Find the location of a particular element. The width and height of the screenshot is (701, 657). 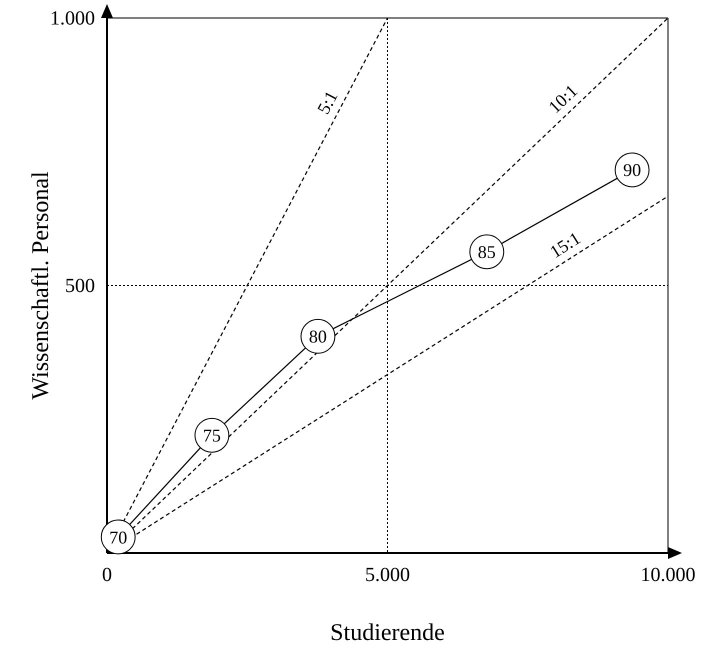

annotation: 75 is located at coordinates (211, 436).